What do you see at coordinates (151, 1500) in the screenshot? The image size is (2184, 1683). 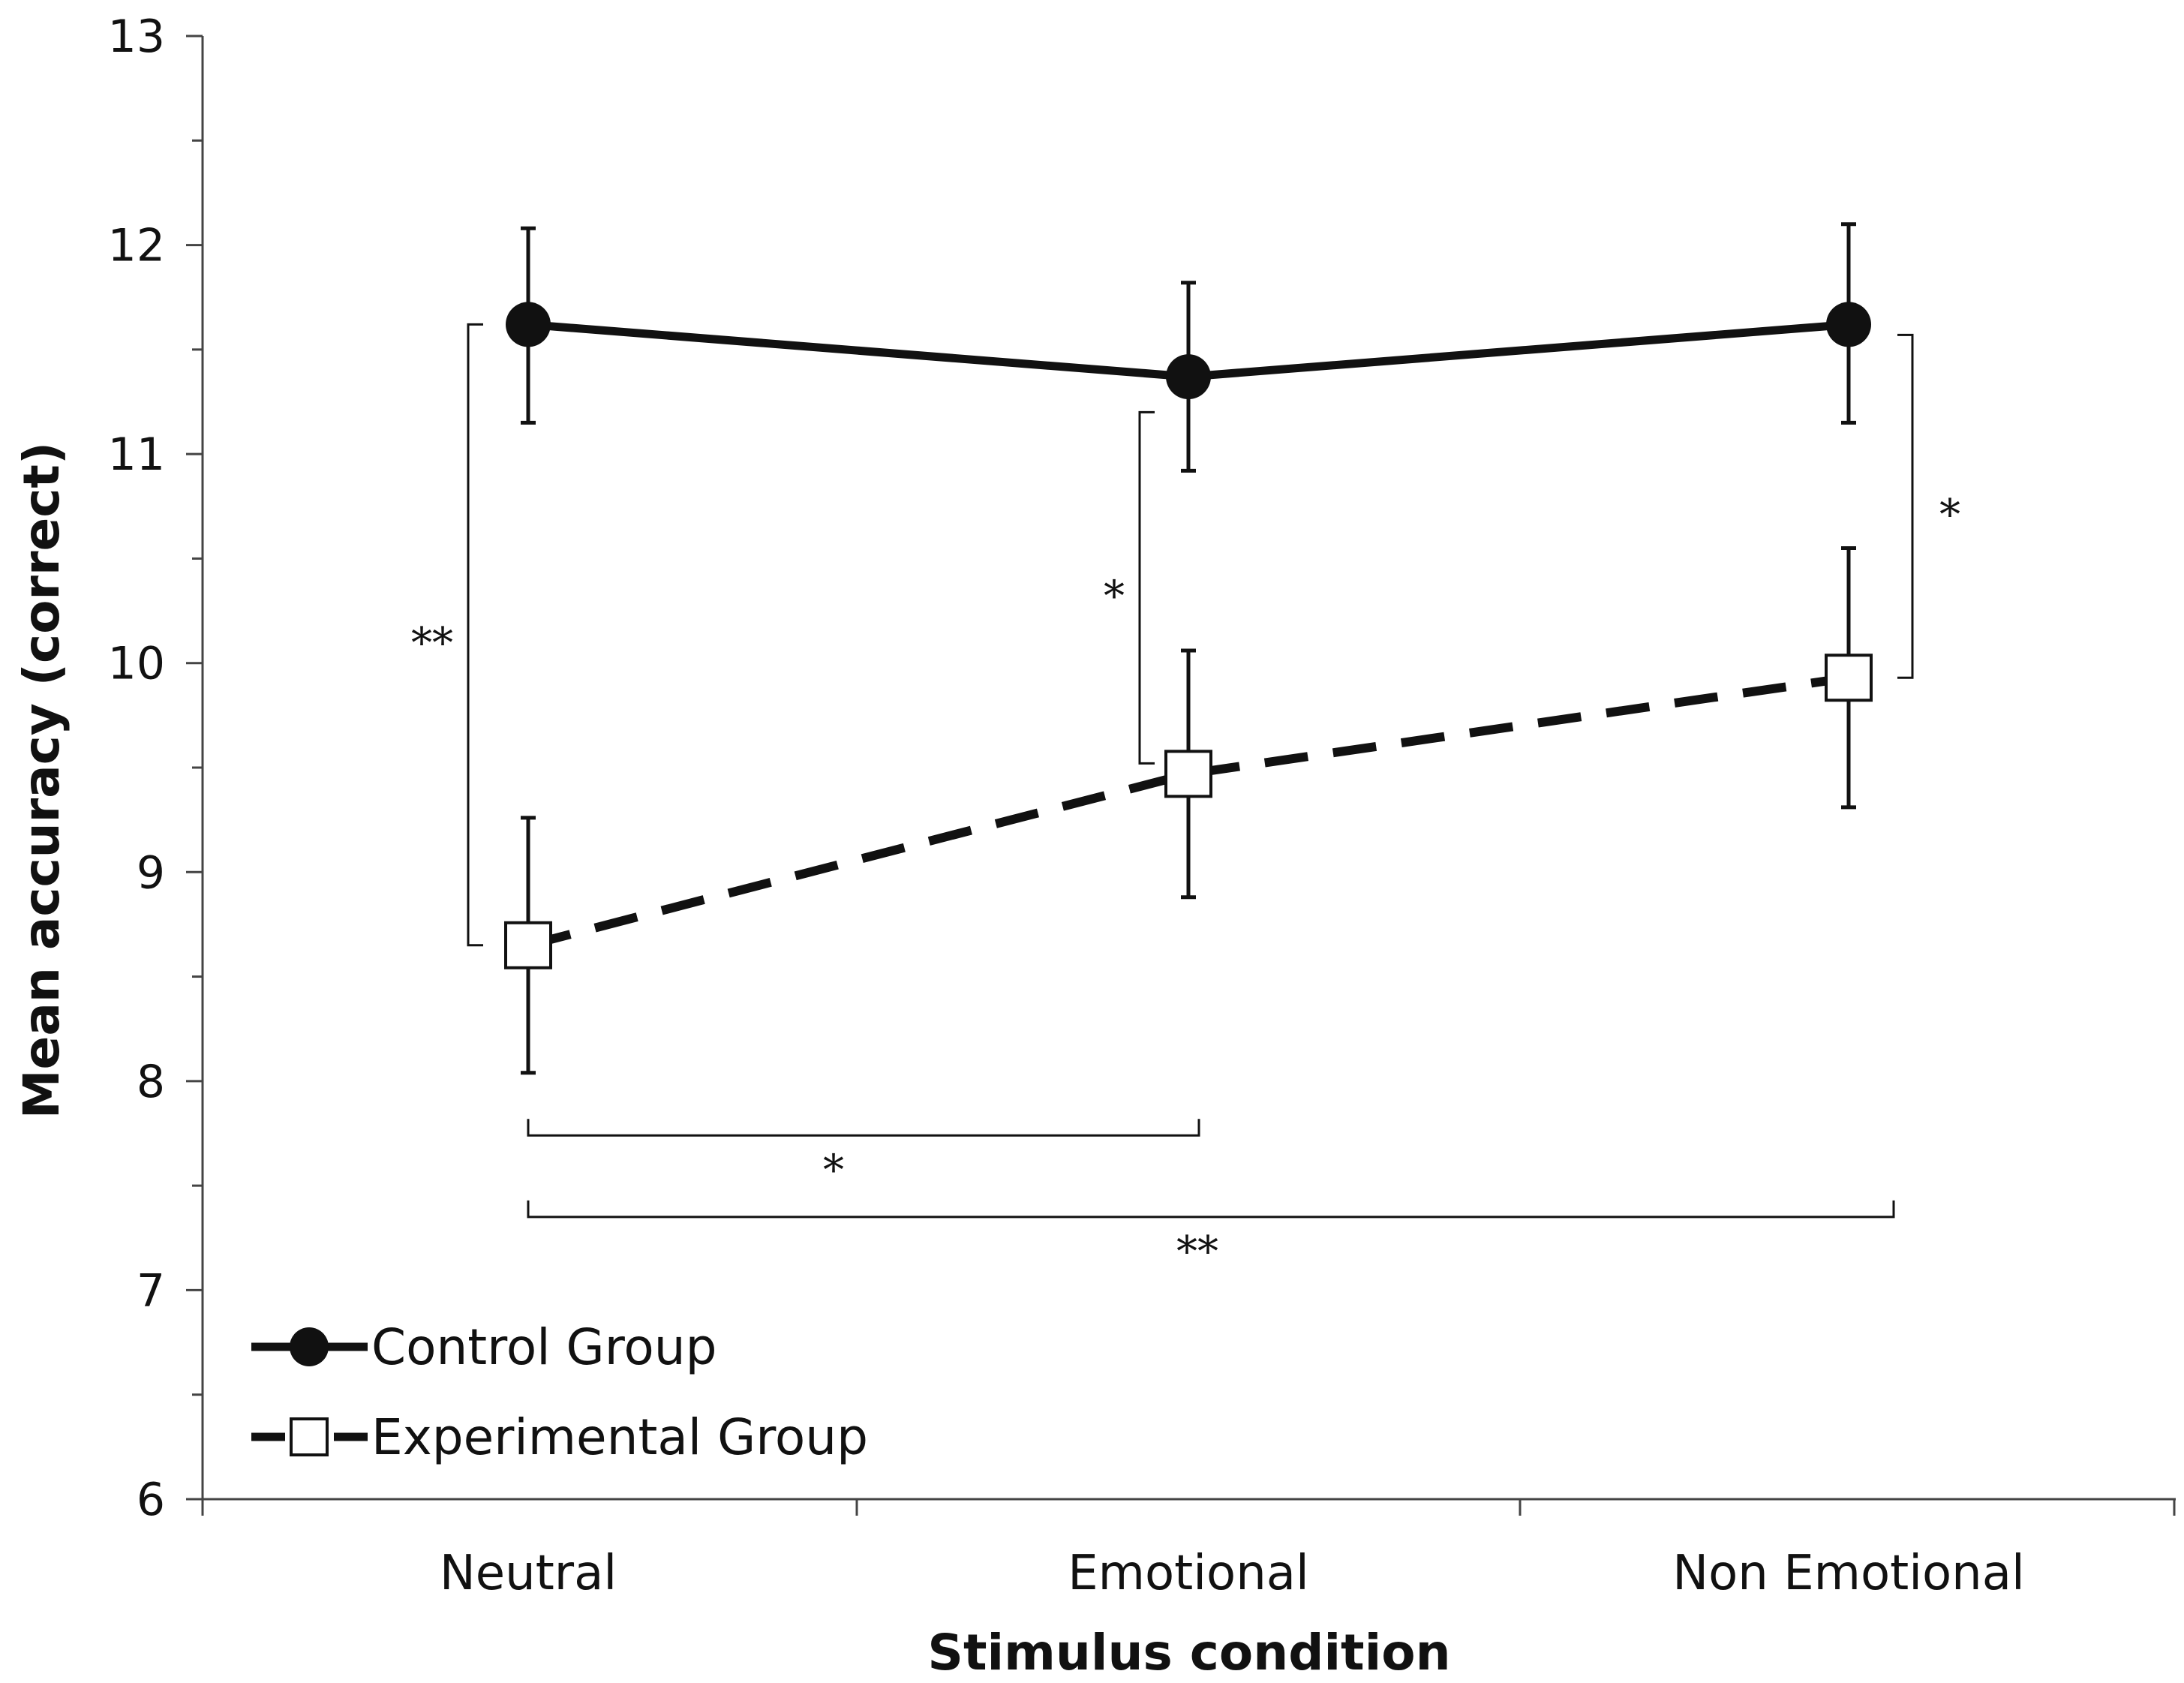 I see `y-tick-label: 6` at bounding box center [151, 1500].